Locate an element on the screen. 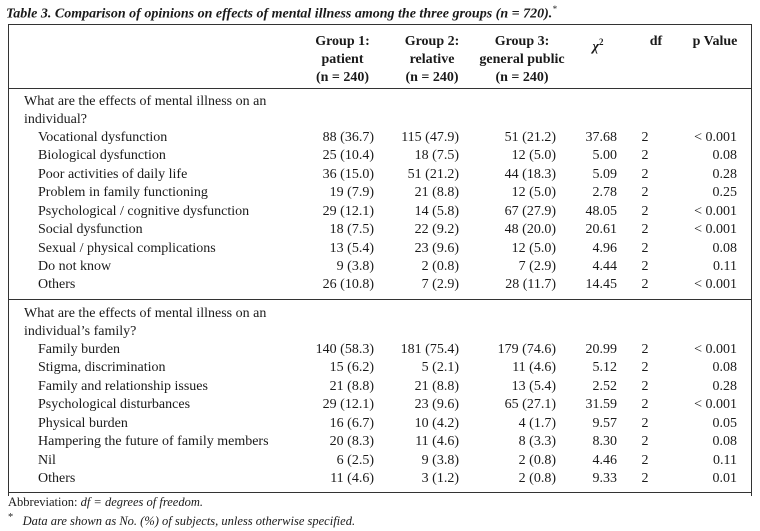  cell-chi: 37.68 is located at coordinates (601, 137).